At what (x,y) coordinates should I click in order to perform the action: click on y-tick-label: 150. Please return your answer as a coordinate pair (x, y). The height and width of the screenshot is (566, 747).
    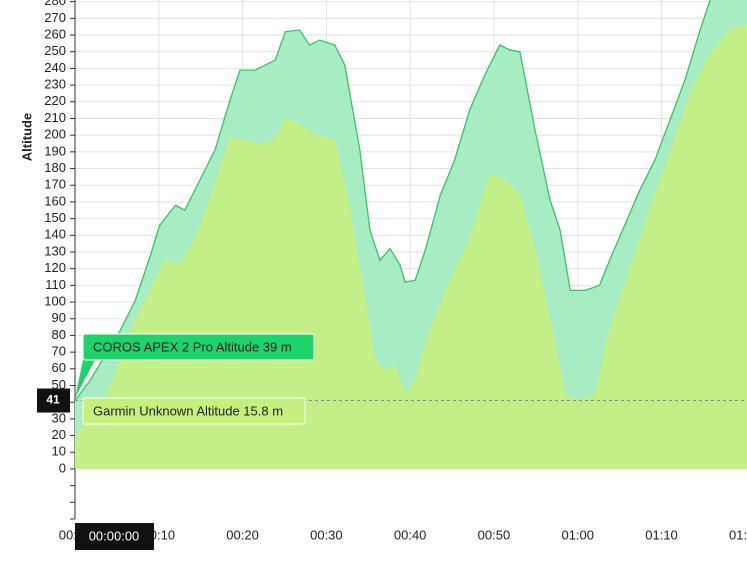
    Looking at the image, I should click on (55, 217).